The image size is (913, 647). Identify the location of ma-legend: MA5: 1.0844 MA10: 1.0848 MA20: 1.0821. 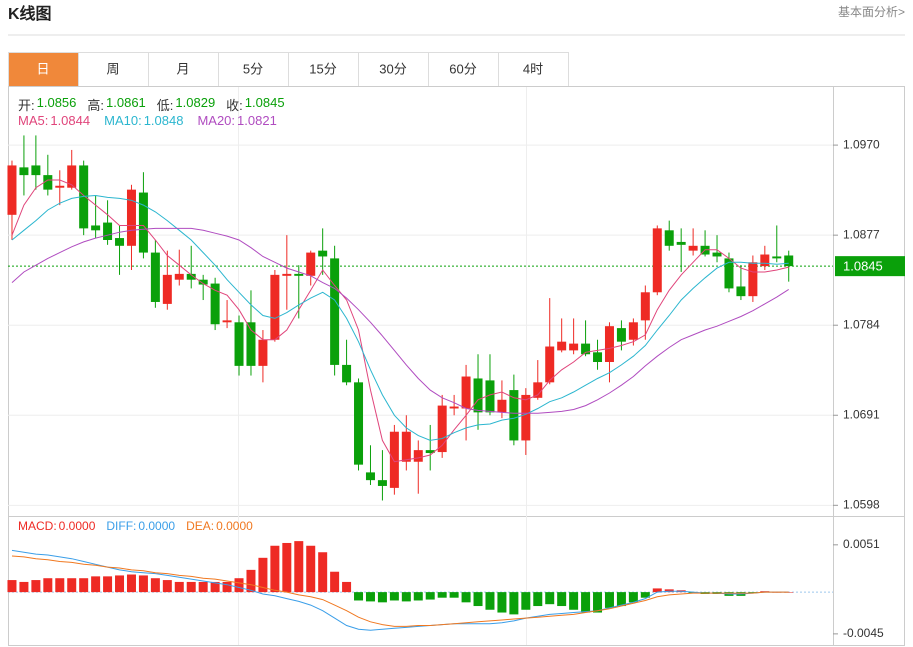
(147, 120).